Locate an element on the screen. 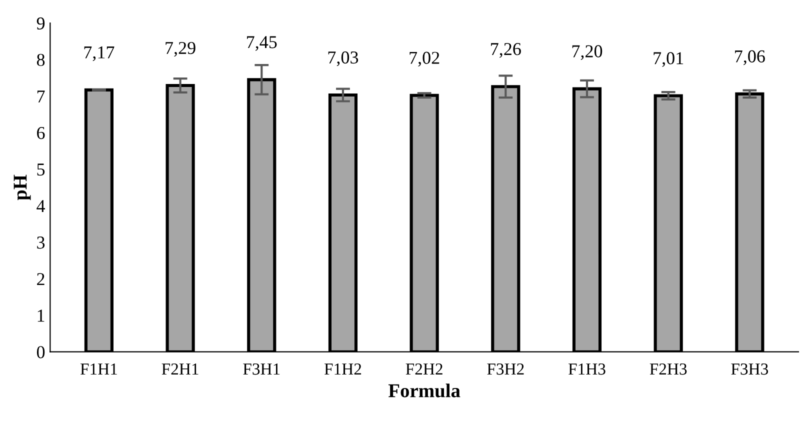 This screenshot has width=809, height=427. x-tick-label: F2H1 is located at coordinates (180, 369).